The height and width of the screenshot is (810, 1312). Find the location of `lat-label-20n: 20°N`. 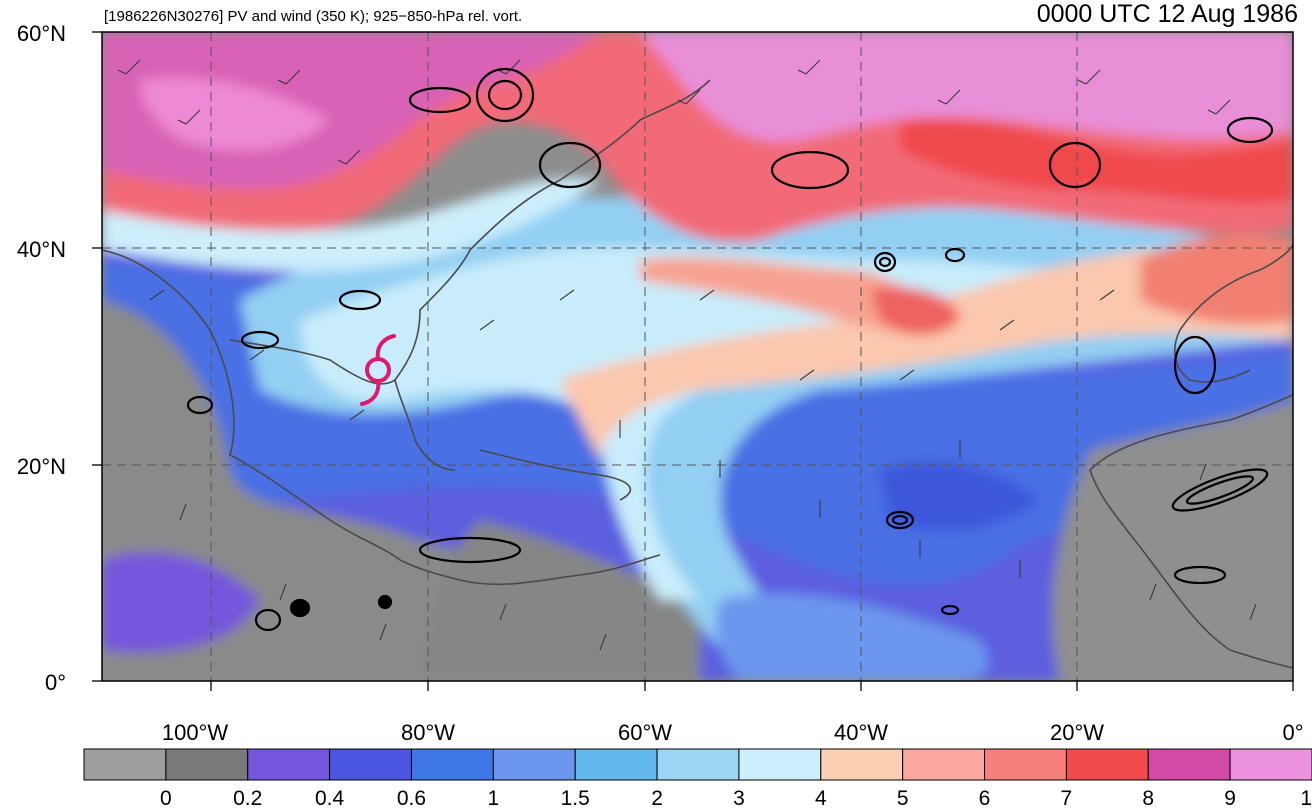

lat-label-20n: 20°N is located at coordinates (41, 466).